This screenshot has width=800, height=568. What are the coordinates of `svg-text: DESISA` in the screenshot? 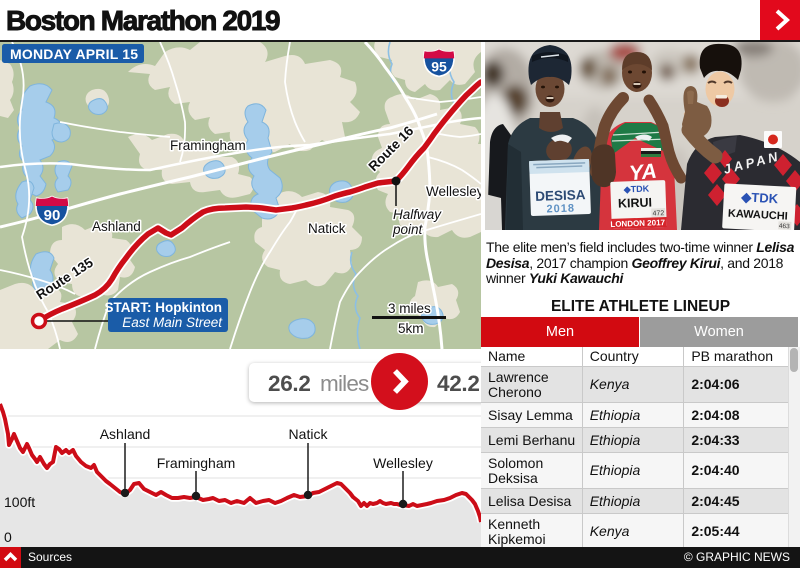 It's located at (560, 195).